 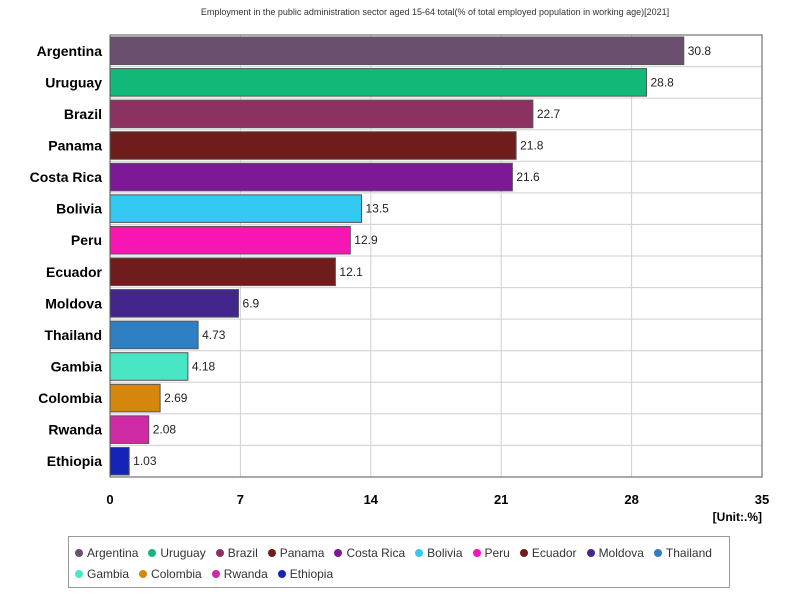 What do you see at coordinates (204, 367) in the screenshot?
I see `data-label: 4.18` at bounding box center [204, 367].